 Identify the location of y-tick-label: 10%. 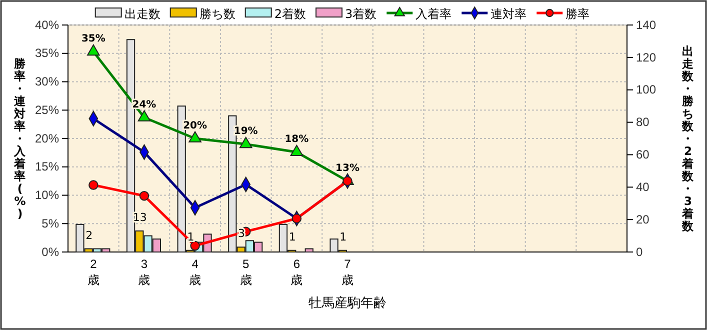
(47, 195).